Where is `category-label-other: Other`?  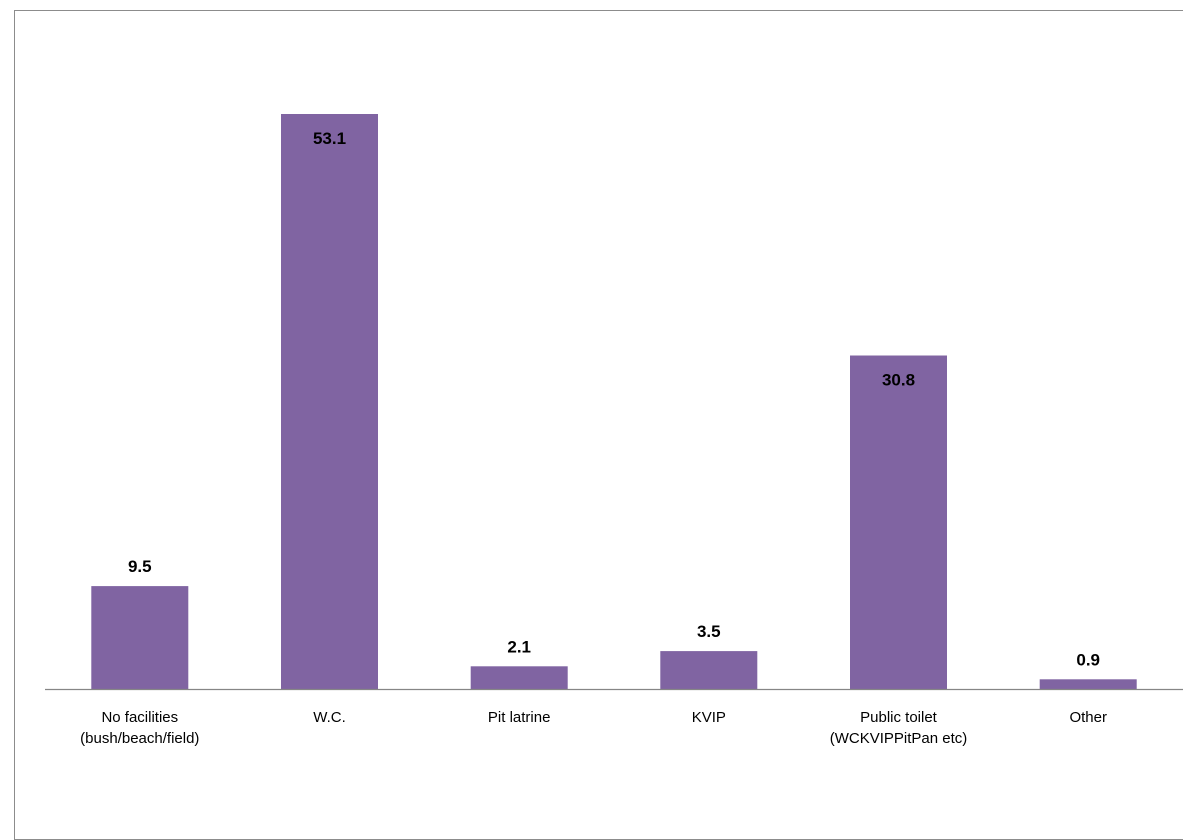 category-label-other: Other is located at coordinates (1088, 717).